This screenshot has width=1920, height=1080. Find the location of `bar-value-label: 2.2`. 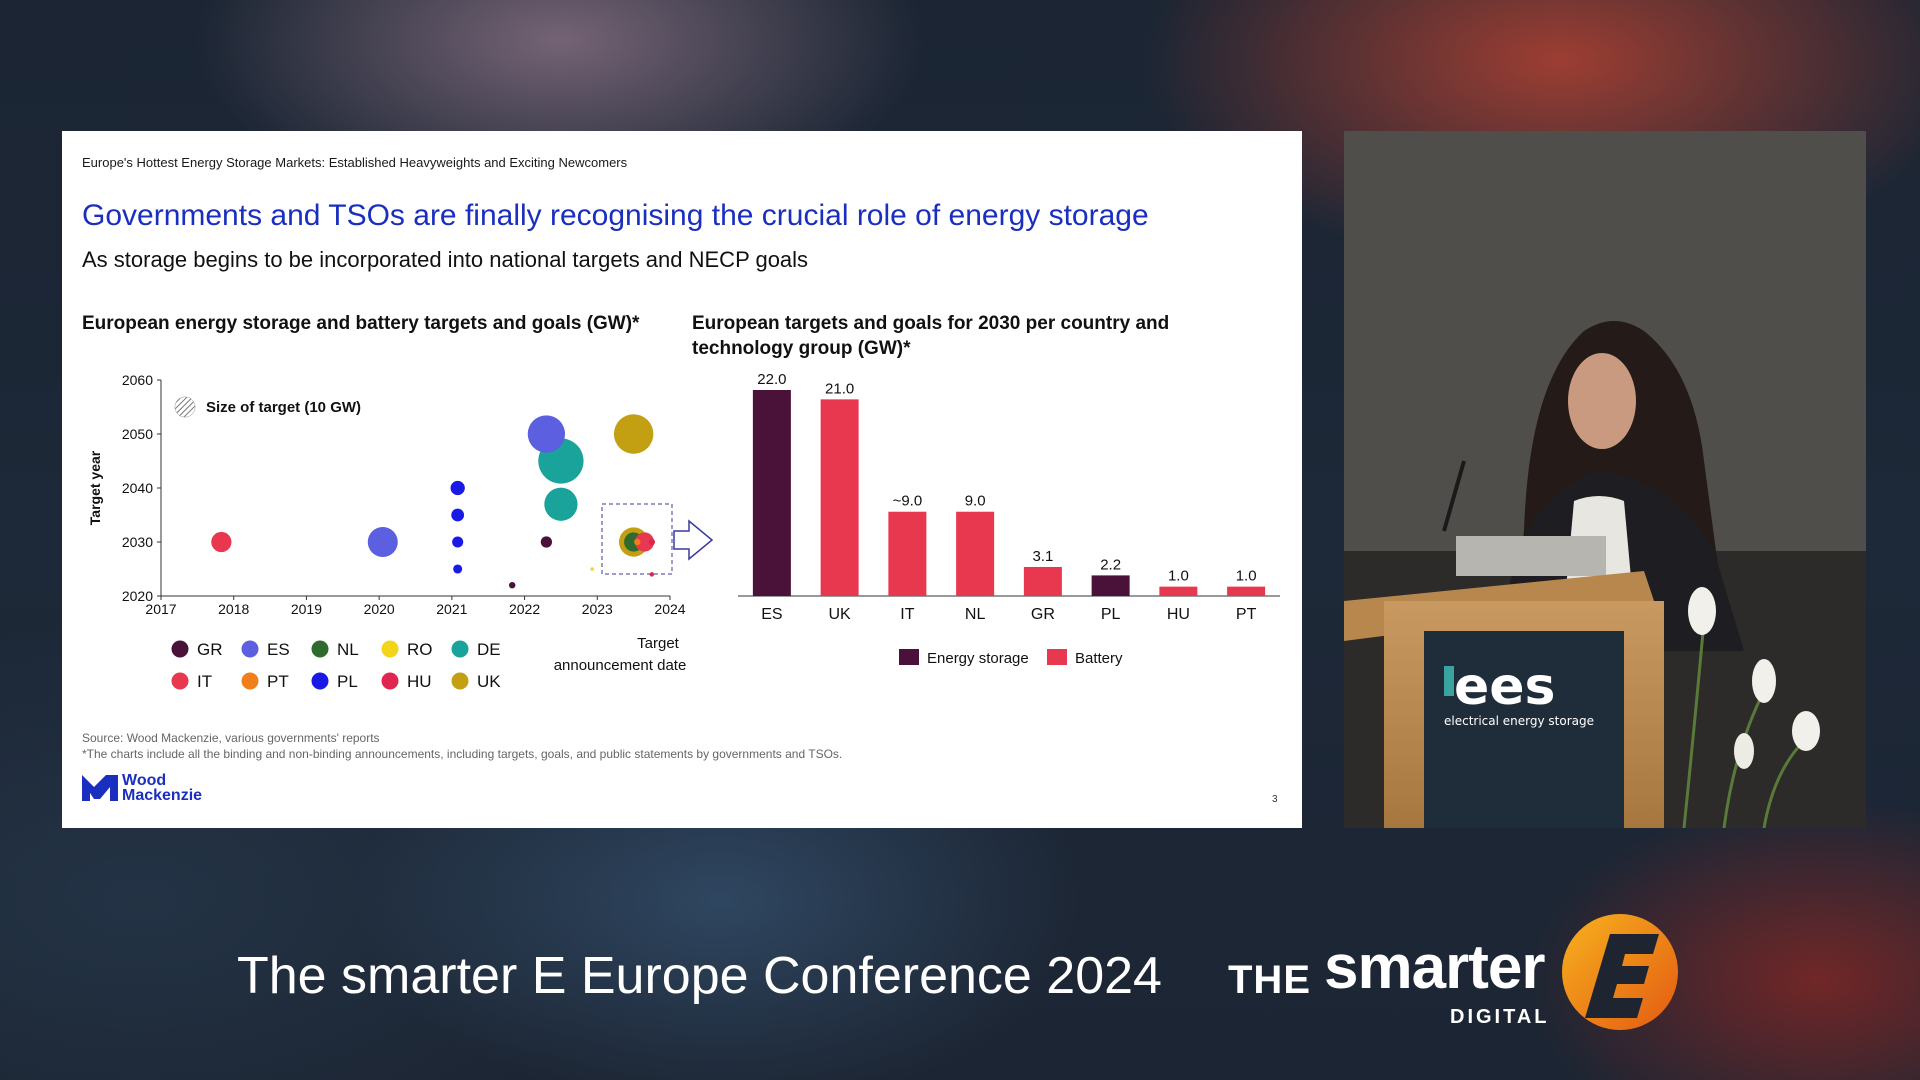

bar-value-label: 2.2 is located at coordinates (1110, 564).